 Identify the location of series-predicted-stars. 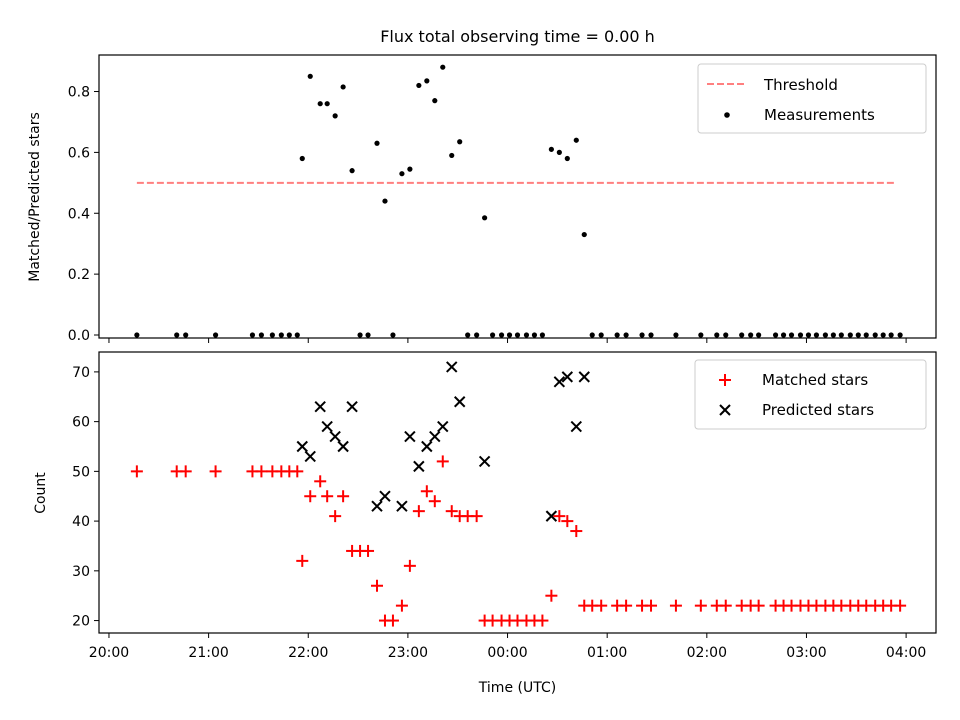
(443, 441).